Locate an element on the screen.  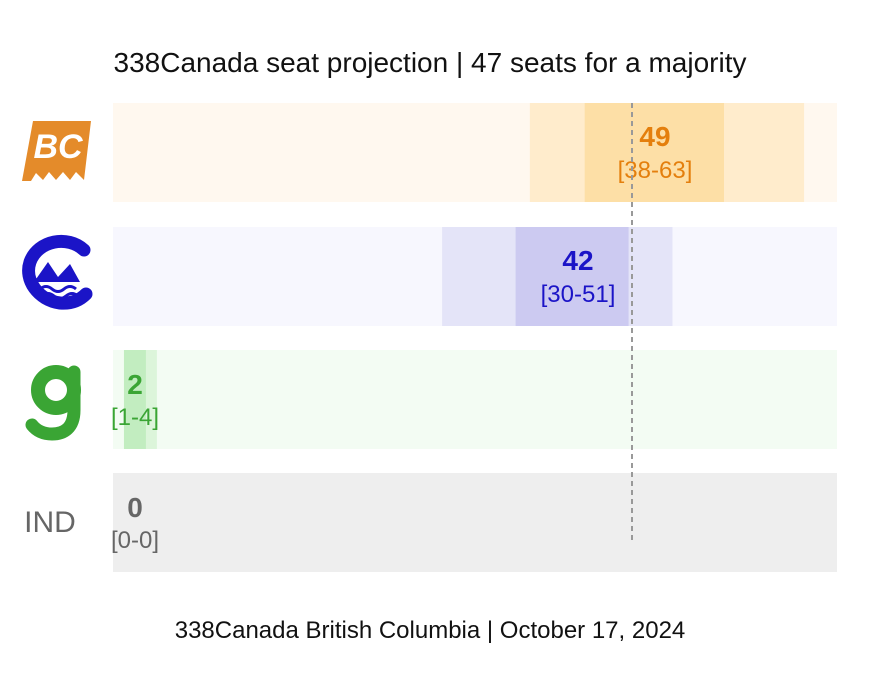
likely-range-bar-bc-conservatives is located at coordinates (654, 152).